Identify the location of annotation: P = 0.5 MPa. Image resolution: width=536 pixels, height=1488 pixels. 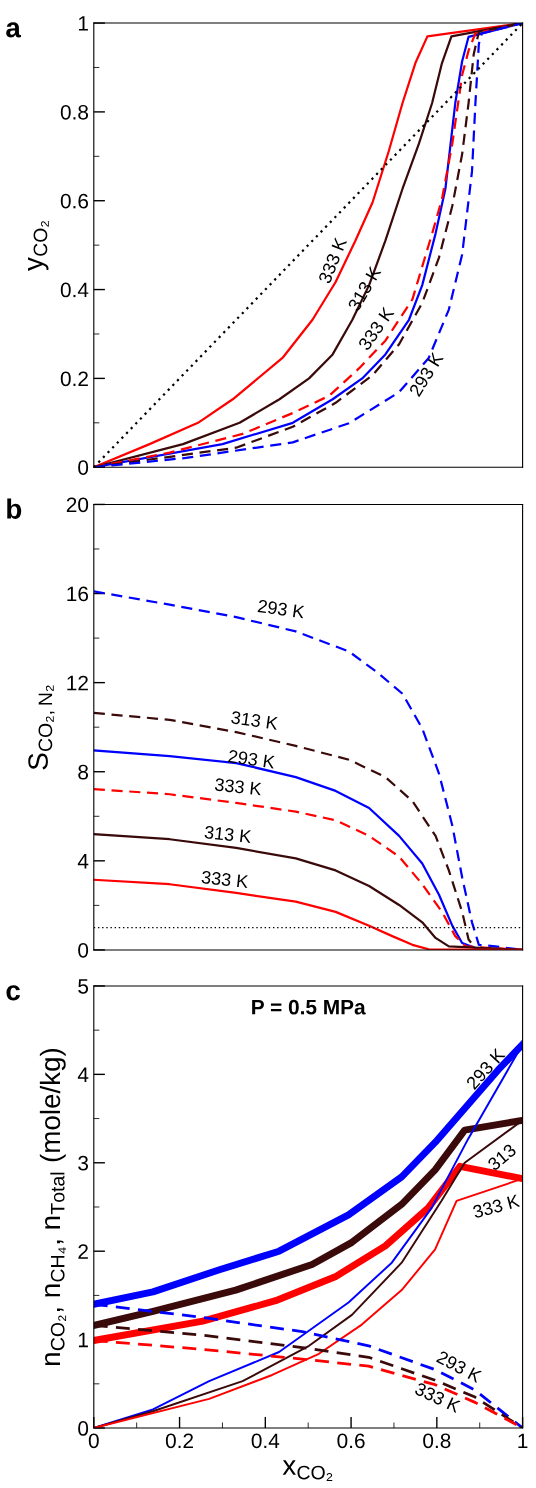
(309, 1007).